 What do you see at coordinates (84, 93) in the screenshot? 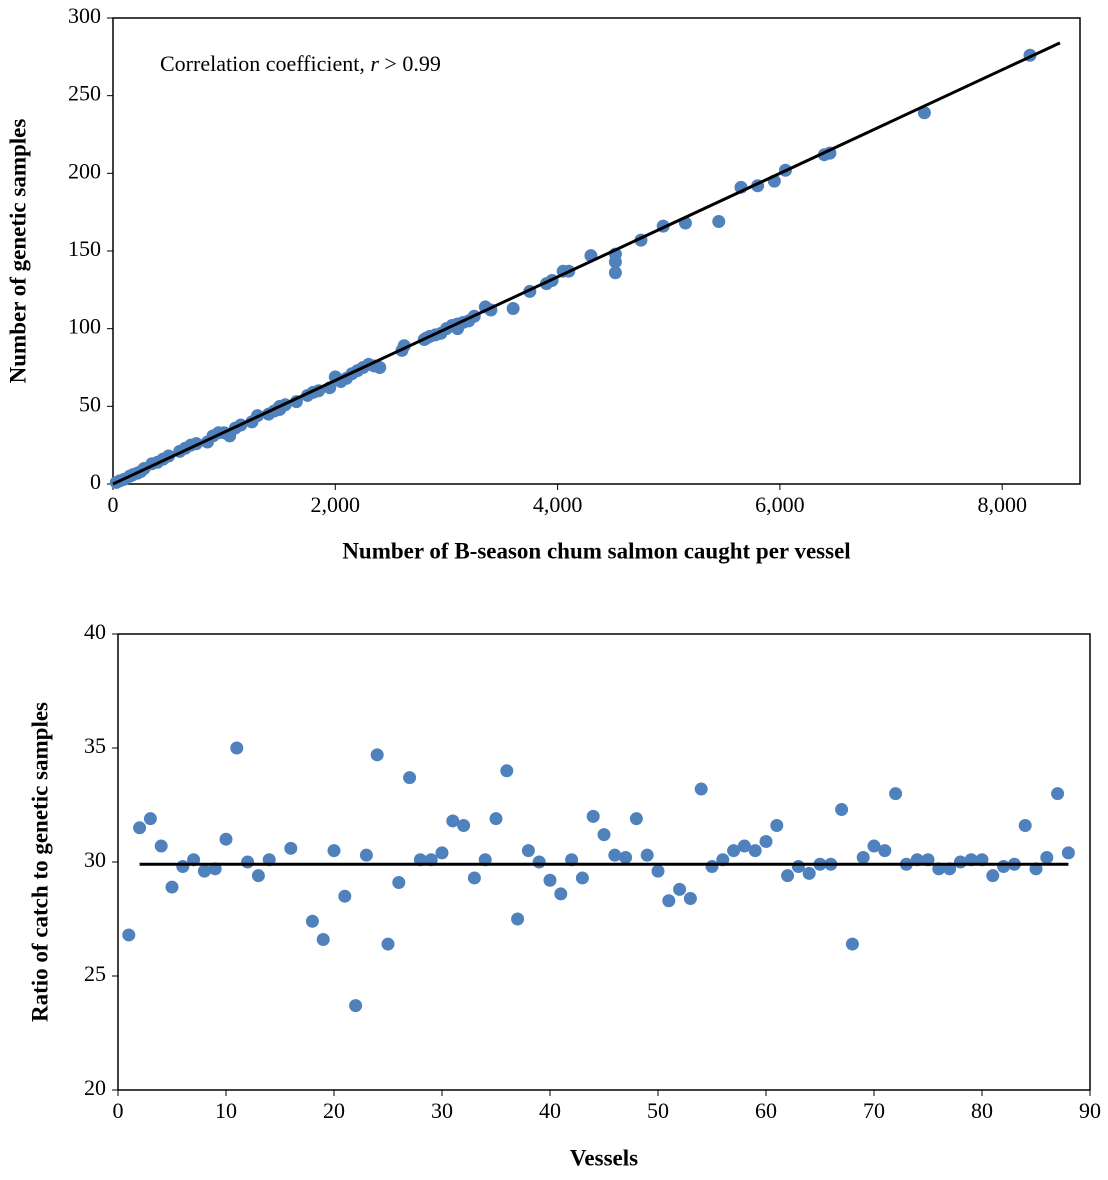
I see `y-tick-label: 250` at bounding box center [84, 93].